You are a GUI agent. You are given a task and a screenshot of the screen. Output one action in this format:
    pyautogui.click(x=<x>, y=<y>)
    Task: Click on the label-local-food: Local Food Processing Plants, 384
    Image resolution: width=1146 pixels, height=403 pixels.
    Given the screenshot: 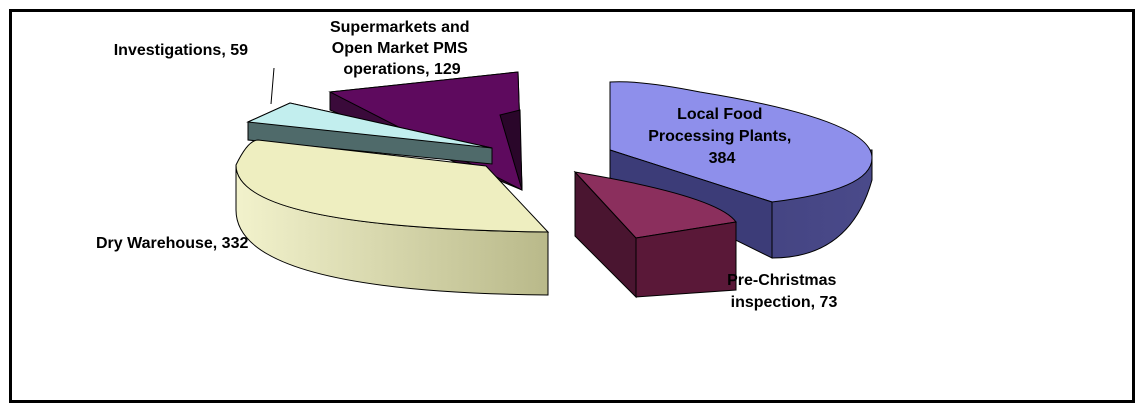 What is the action you would take?
    pyautogui.click(x=722, y=136)
    